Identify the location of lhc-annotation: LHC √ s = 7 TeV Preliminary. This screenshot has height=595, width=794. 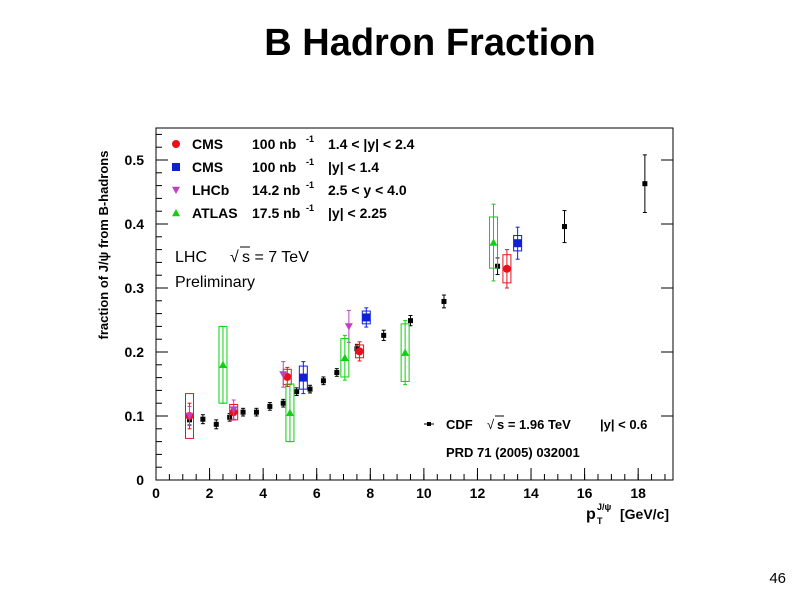
(242, 268).